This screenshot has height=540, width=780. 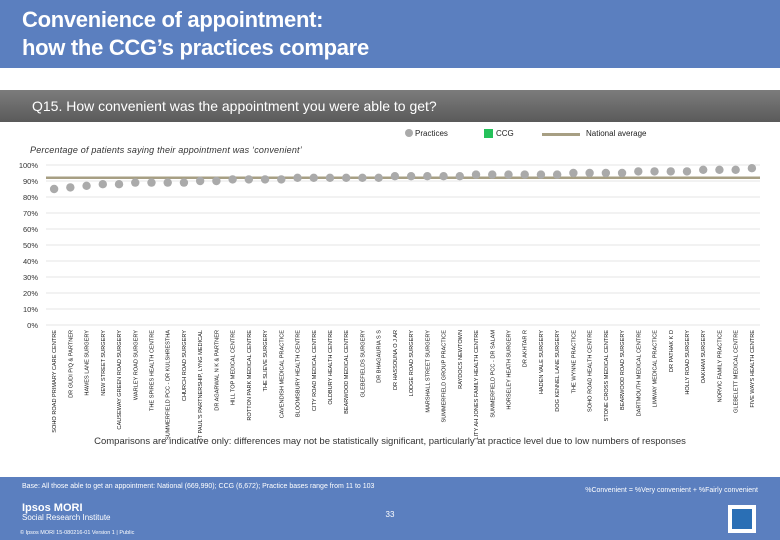 I want to click on x-category-label: FIVE WAYS HEALTH CENTRE, so click(x=753, y=369).